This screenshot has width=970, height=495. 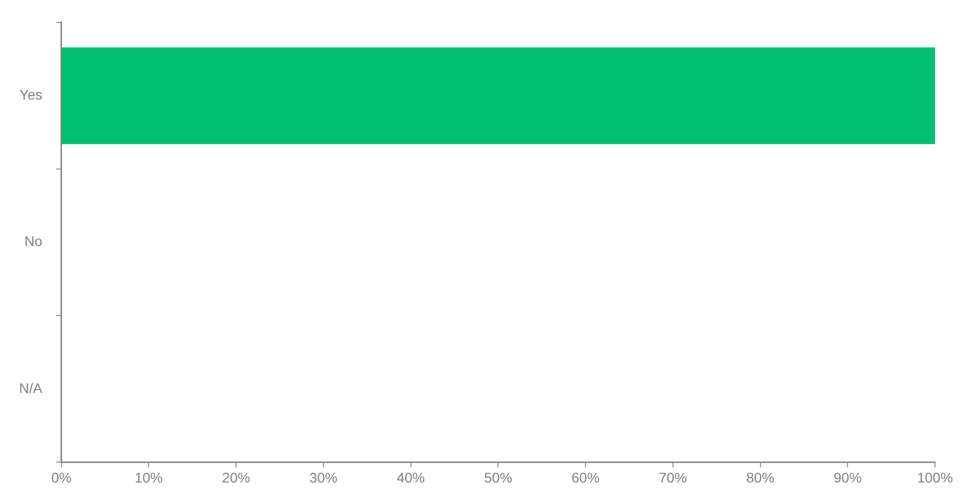 I want to click on x-tick-label: 20%, so click(x=236, y=477).